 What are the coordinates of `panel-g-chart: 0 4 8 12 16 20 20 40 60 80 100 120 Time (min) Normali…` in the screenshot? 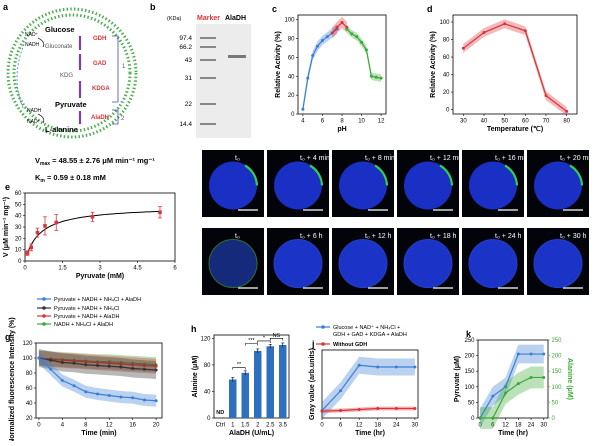 It's located at (84, 370).